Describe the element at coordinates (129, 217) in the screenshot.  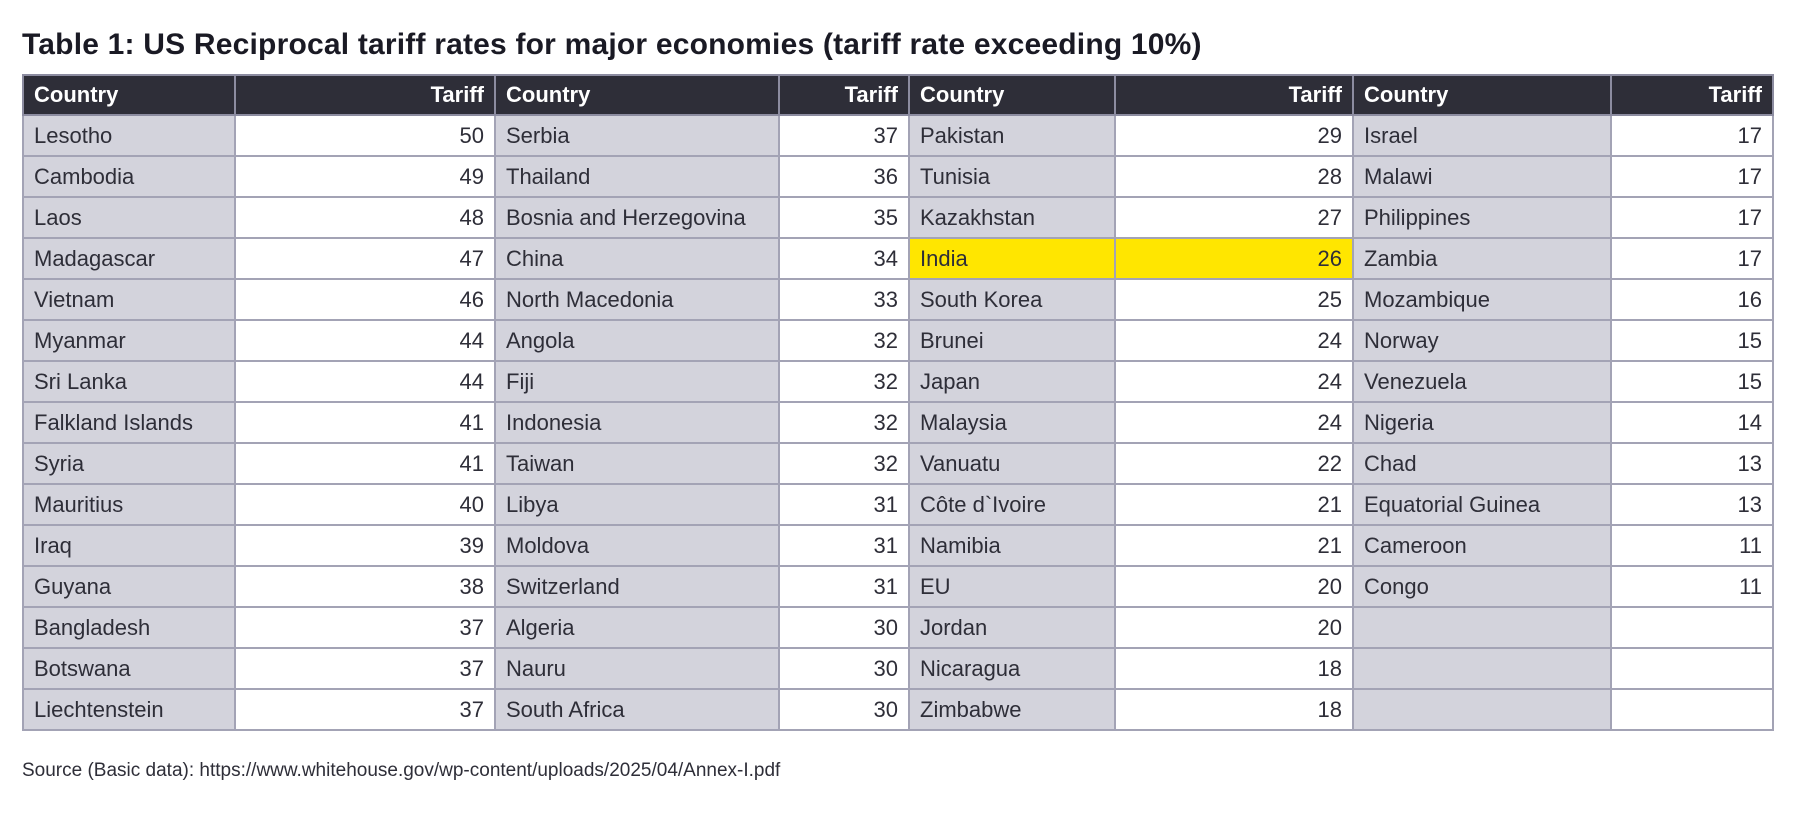
I see `country-cell: Laos` at that location.